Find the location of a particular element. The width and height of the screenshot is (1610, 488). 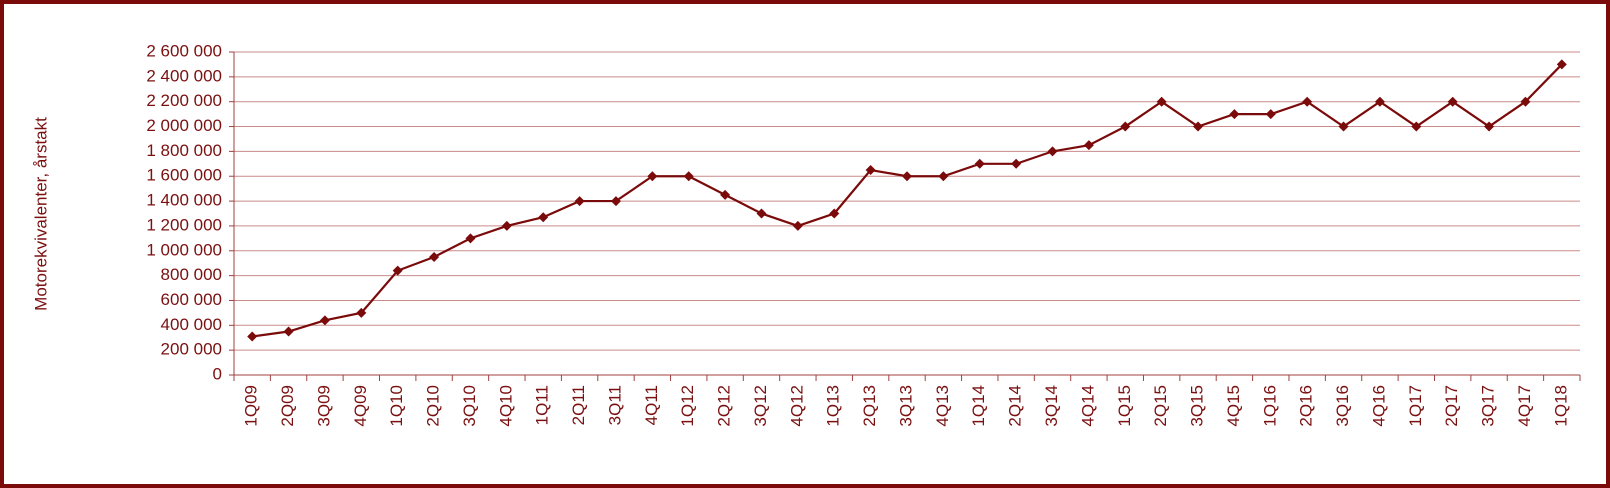

x-tick-label: 3Q15 is located at coordinates (1197, 406).